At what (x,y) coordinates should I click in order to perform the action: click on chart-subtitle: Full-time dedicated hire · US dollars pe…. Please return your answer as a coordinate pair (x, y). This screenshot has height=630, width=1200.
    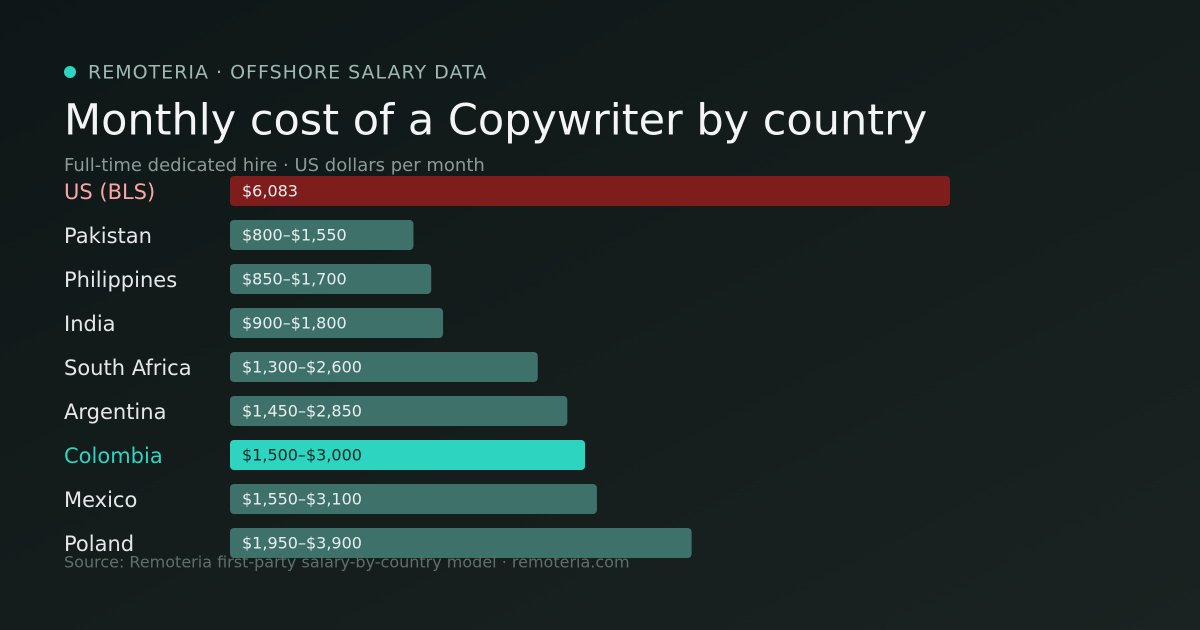
    Looking at the image, I should click on (274, 165).